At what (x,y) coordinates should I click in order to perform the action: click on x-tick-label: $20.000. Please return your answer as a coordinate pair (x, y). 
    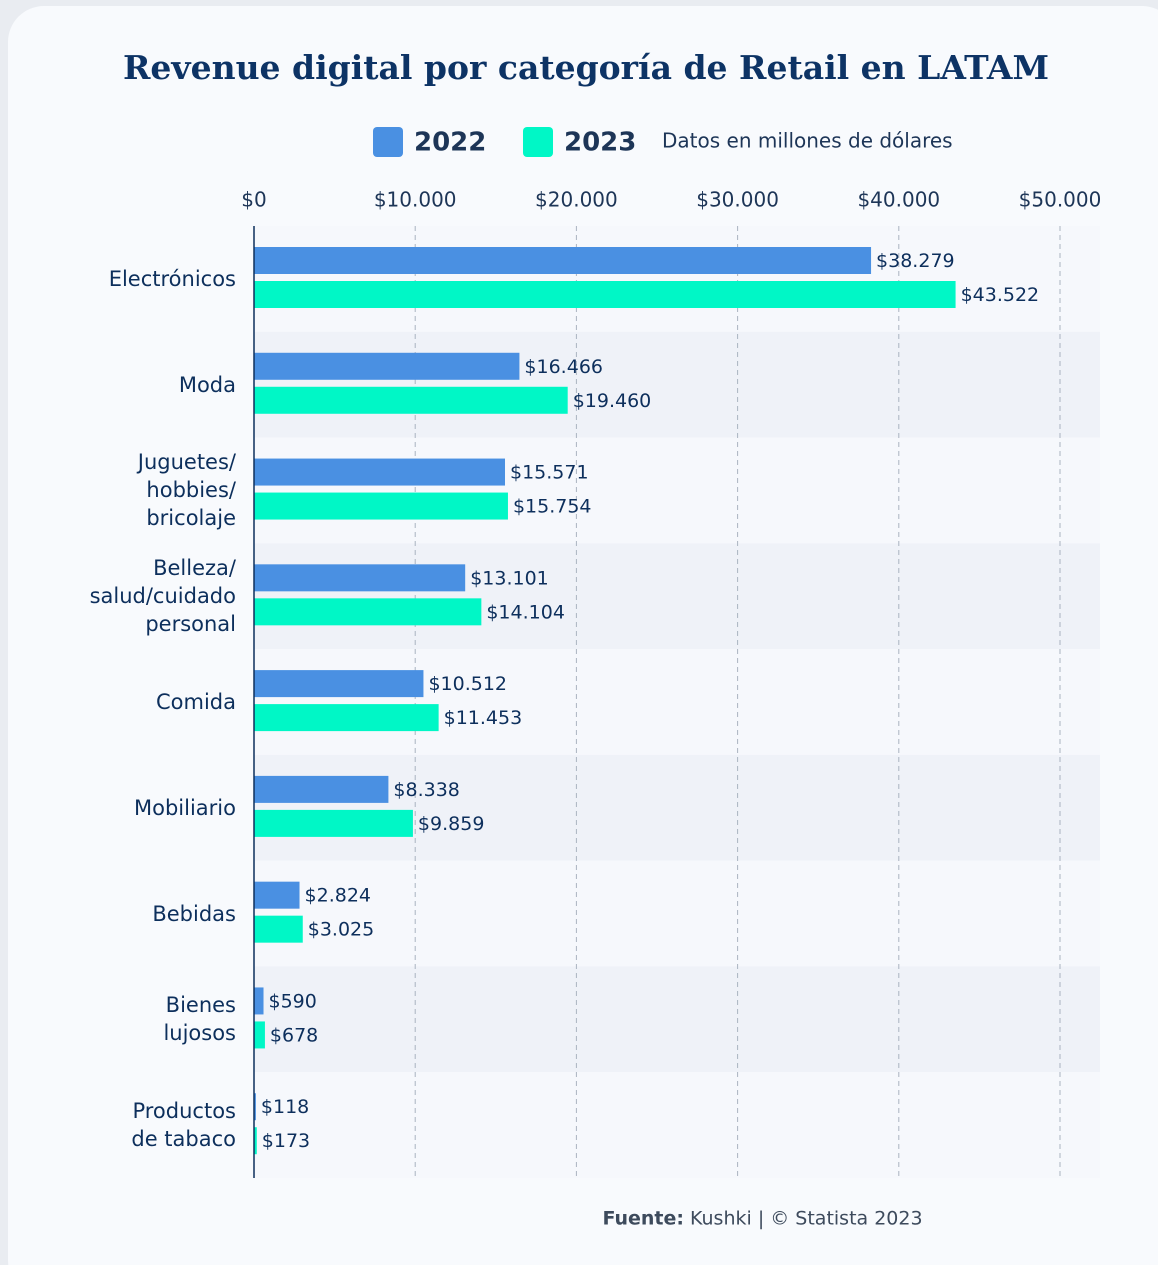
    Looking at the image, I should click on (576, 200).